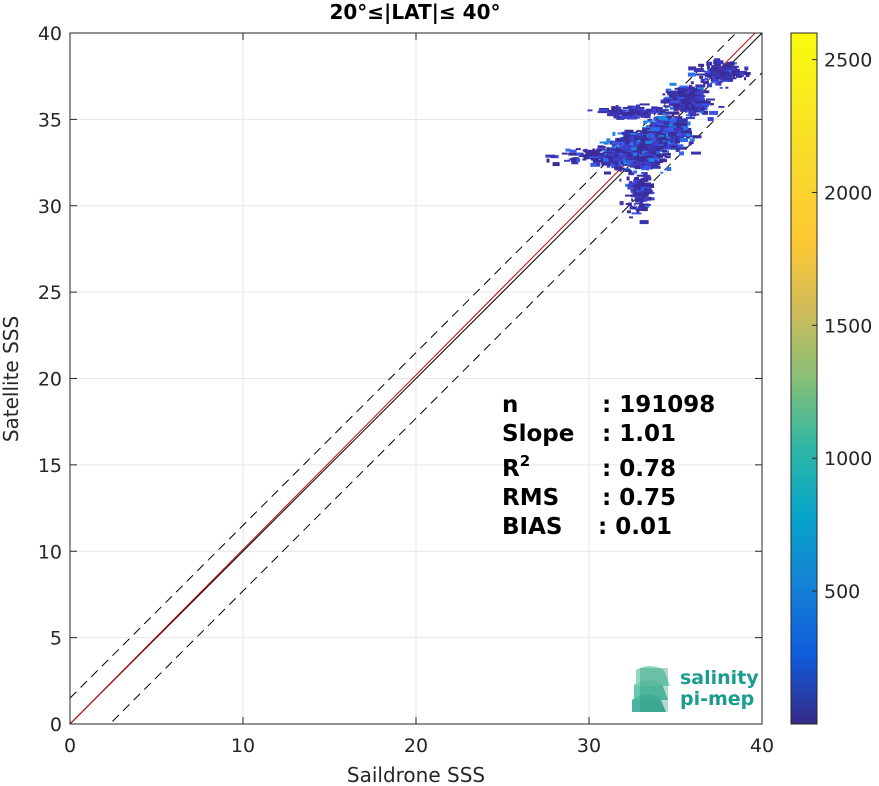 This screenshot has height=786, width=879. Describe the element at coordinates (635, 527) in the screenshot. I see `stat-bias-value: : 0.01` at that location.